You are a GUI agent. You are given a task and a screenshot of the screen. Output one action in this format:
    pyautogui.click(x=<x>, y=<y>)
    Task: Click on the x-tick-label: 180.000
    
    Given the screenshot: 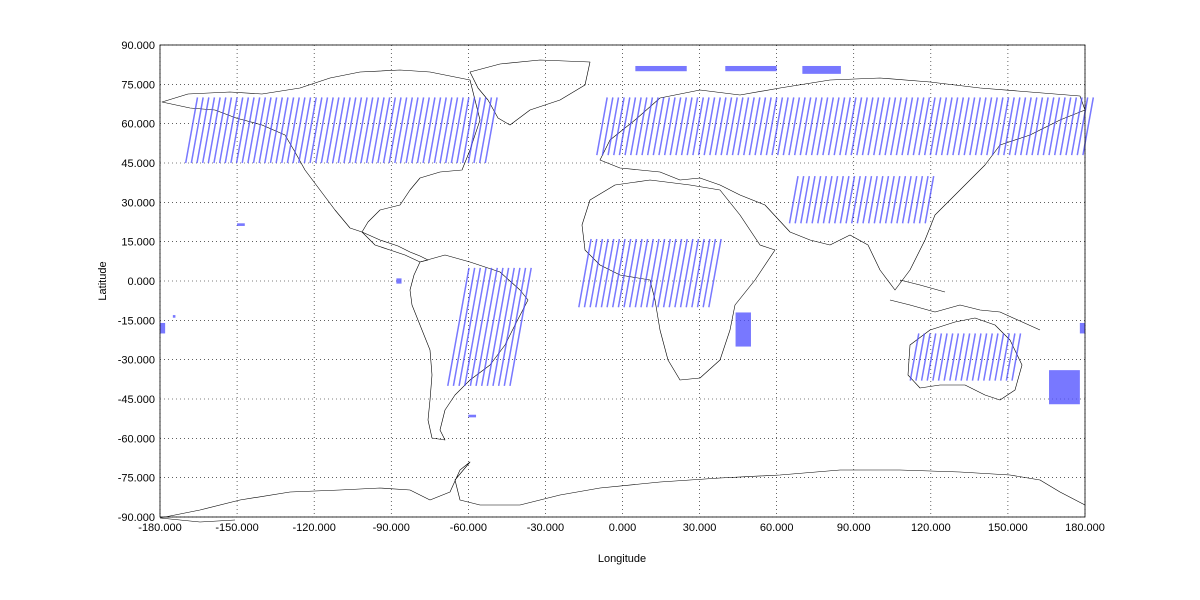 What is the action you would take?
    pyautogui.click(x=1085, y=528)
    